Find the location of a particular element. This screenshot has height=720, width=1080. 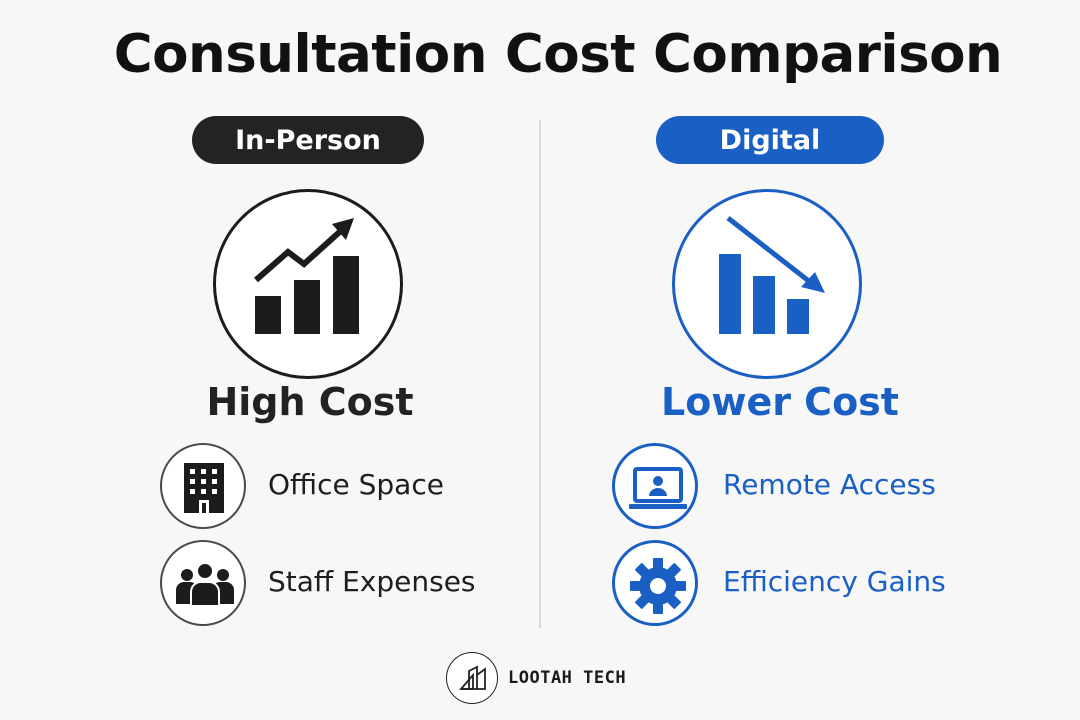

office-building-icon is located at coordinates (203, 486).